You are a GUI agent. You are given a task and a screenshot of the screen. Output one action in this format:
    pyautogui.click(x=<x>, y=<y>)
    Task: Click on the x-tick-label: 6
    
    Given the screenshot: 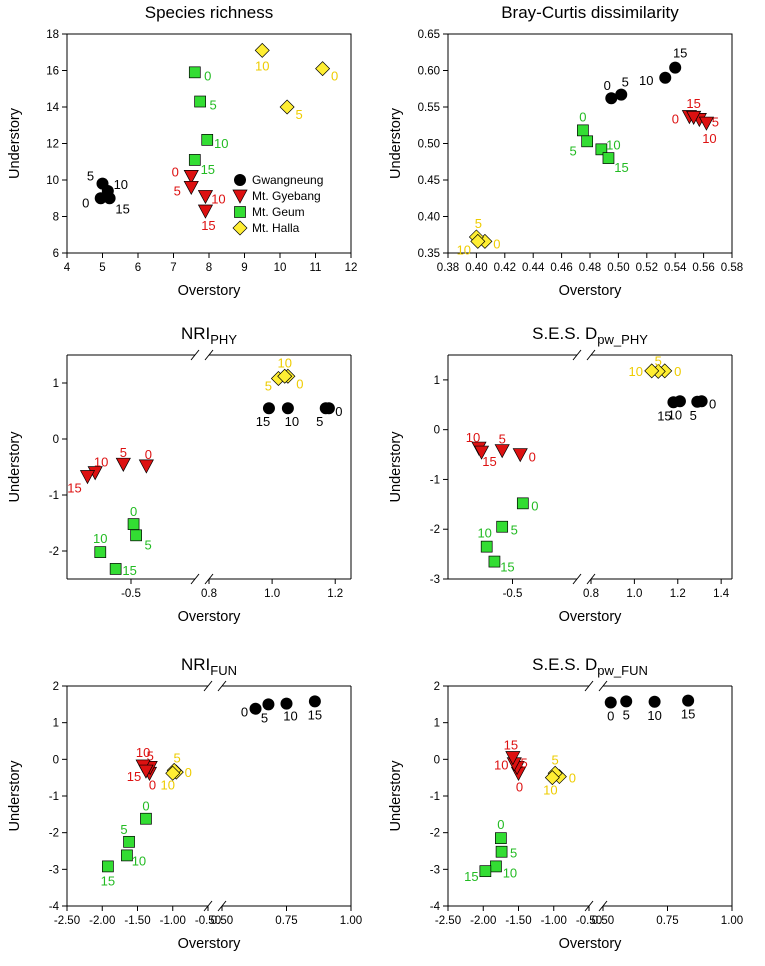 What is the action you would take?
    pyautogui.click(x=138, y=268)
    